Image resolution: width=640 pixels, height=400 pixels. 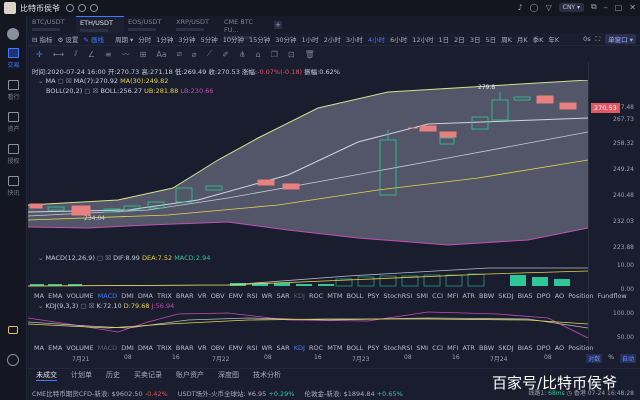 What do you see at coordinates (620, 39) in the screenshot?
I see `window-mode-select: 单窗口 ▾` at bounding box center [620, 39].